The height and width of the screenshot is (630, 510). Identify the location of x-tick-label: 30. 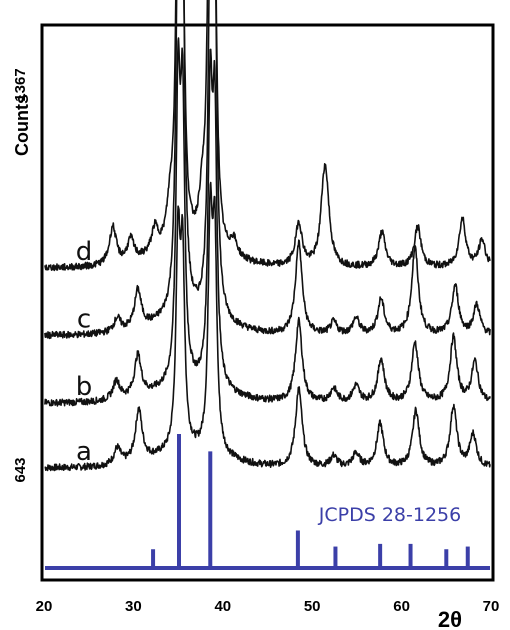
(133, 606).